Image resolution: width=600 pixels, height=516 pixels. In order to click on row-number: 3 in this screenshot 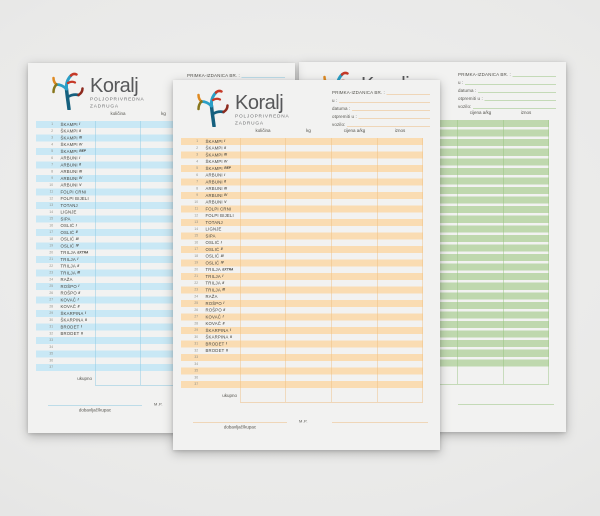, I will do `click(52, 138)`.